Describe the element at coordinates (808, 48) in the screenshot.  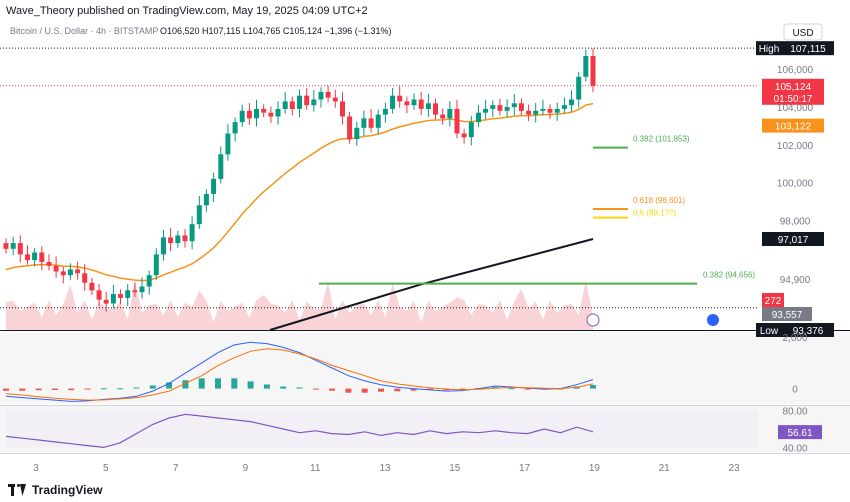
I see `high-value-bg` at that location.